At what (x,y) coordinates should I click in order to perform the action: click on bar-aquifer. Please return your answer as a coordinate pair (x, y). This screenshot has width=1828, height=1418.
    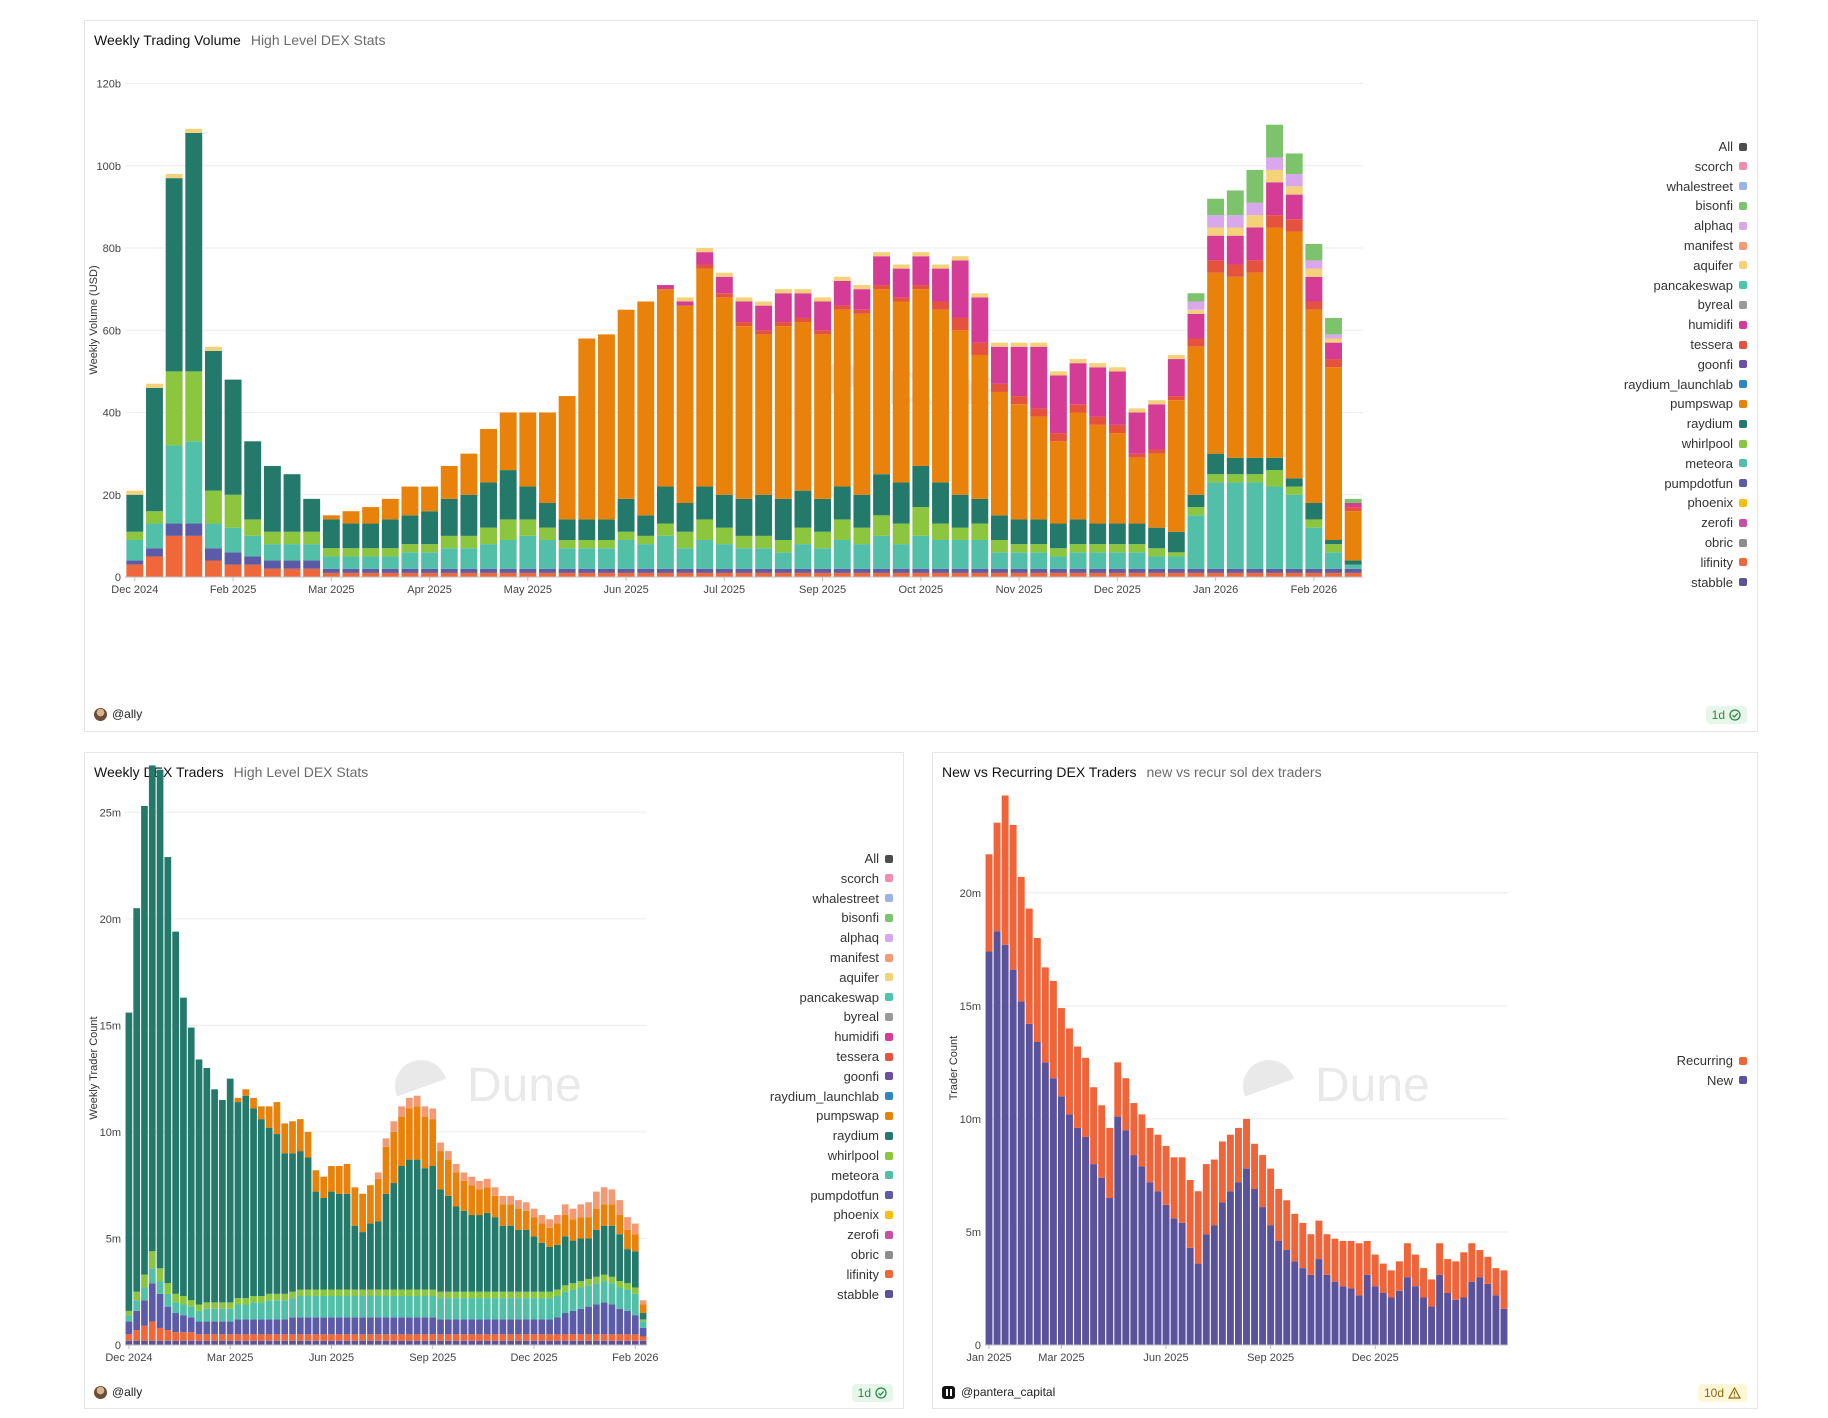
    Looking at the image, I should click on (1019, 344).